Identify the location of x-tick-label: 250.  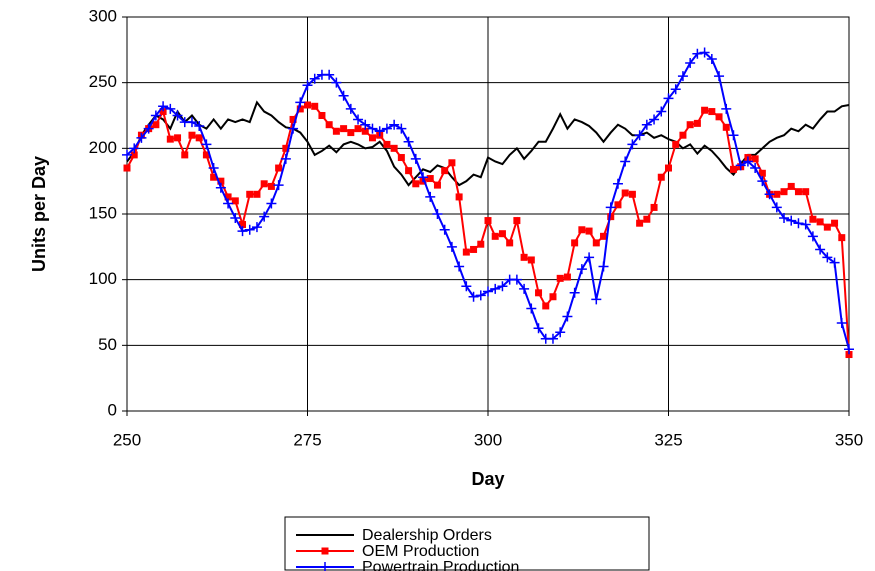
(127, 439).